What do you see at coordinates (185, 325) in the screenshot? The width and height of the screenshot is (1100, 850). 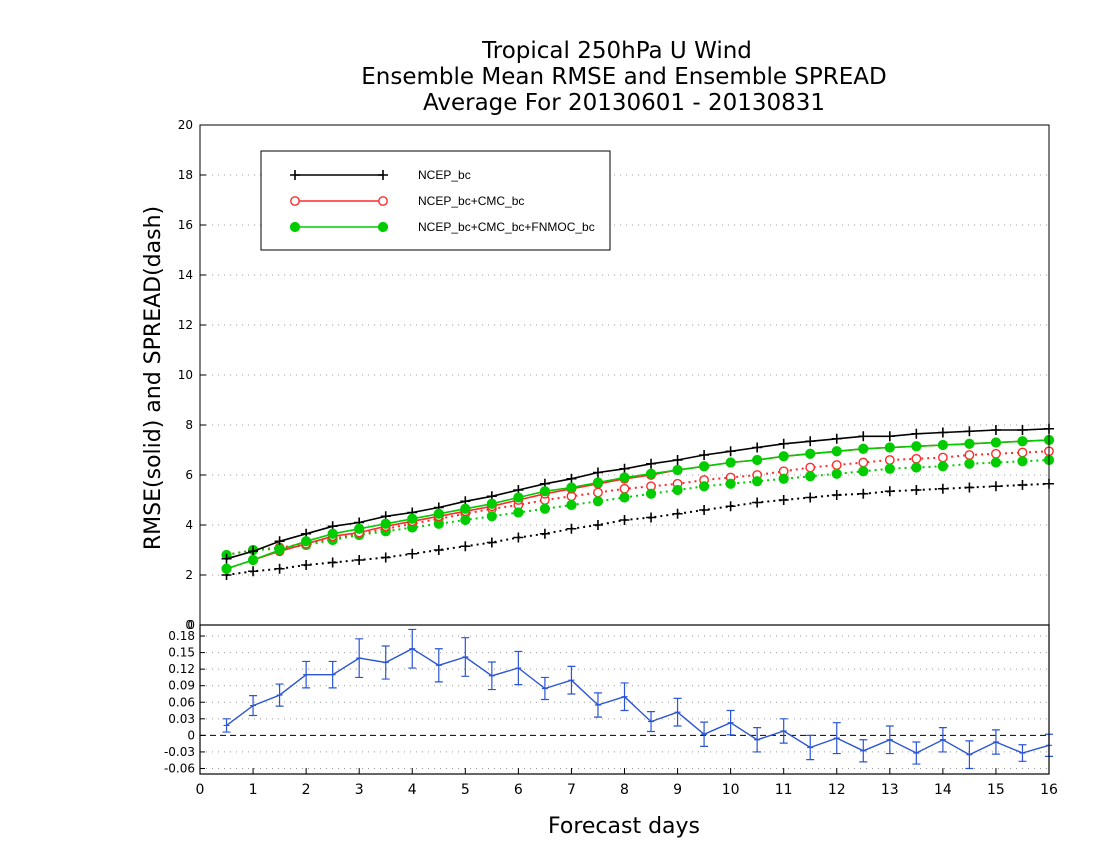 I see `y-tick-label: 12` at bounding box center [185, 325].